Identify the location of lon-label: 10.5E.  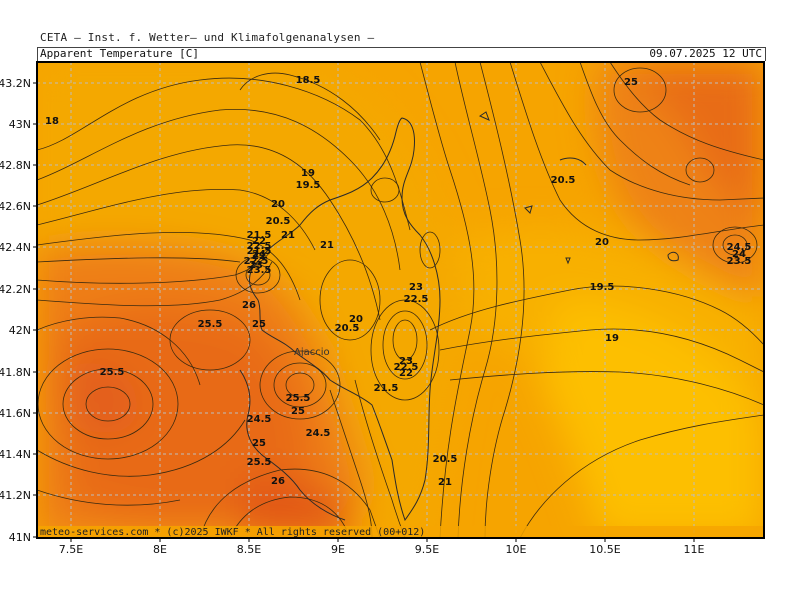
(604, 549).